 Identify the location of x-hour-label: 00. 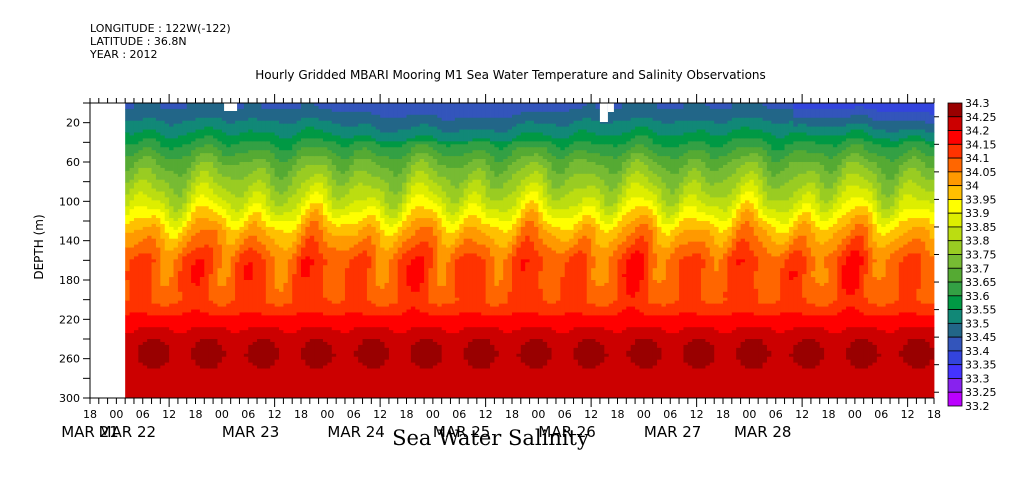
(749, 414).